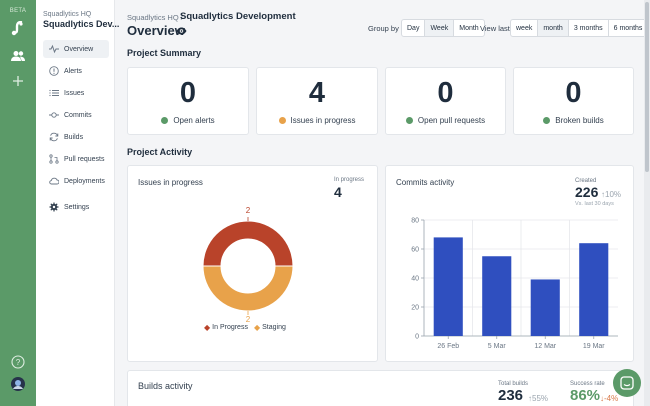 The width and height of the screenshot is (650, 406). I want to click on logo-icon, so click(18, 29).